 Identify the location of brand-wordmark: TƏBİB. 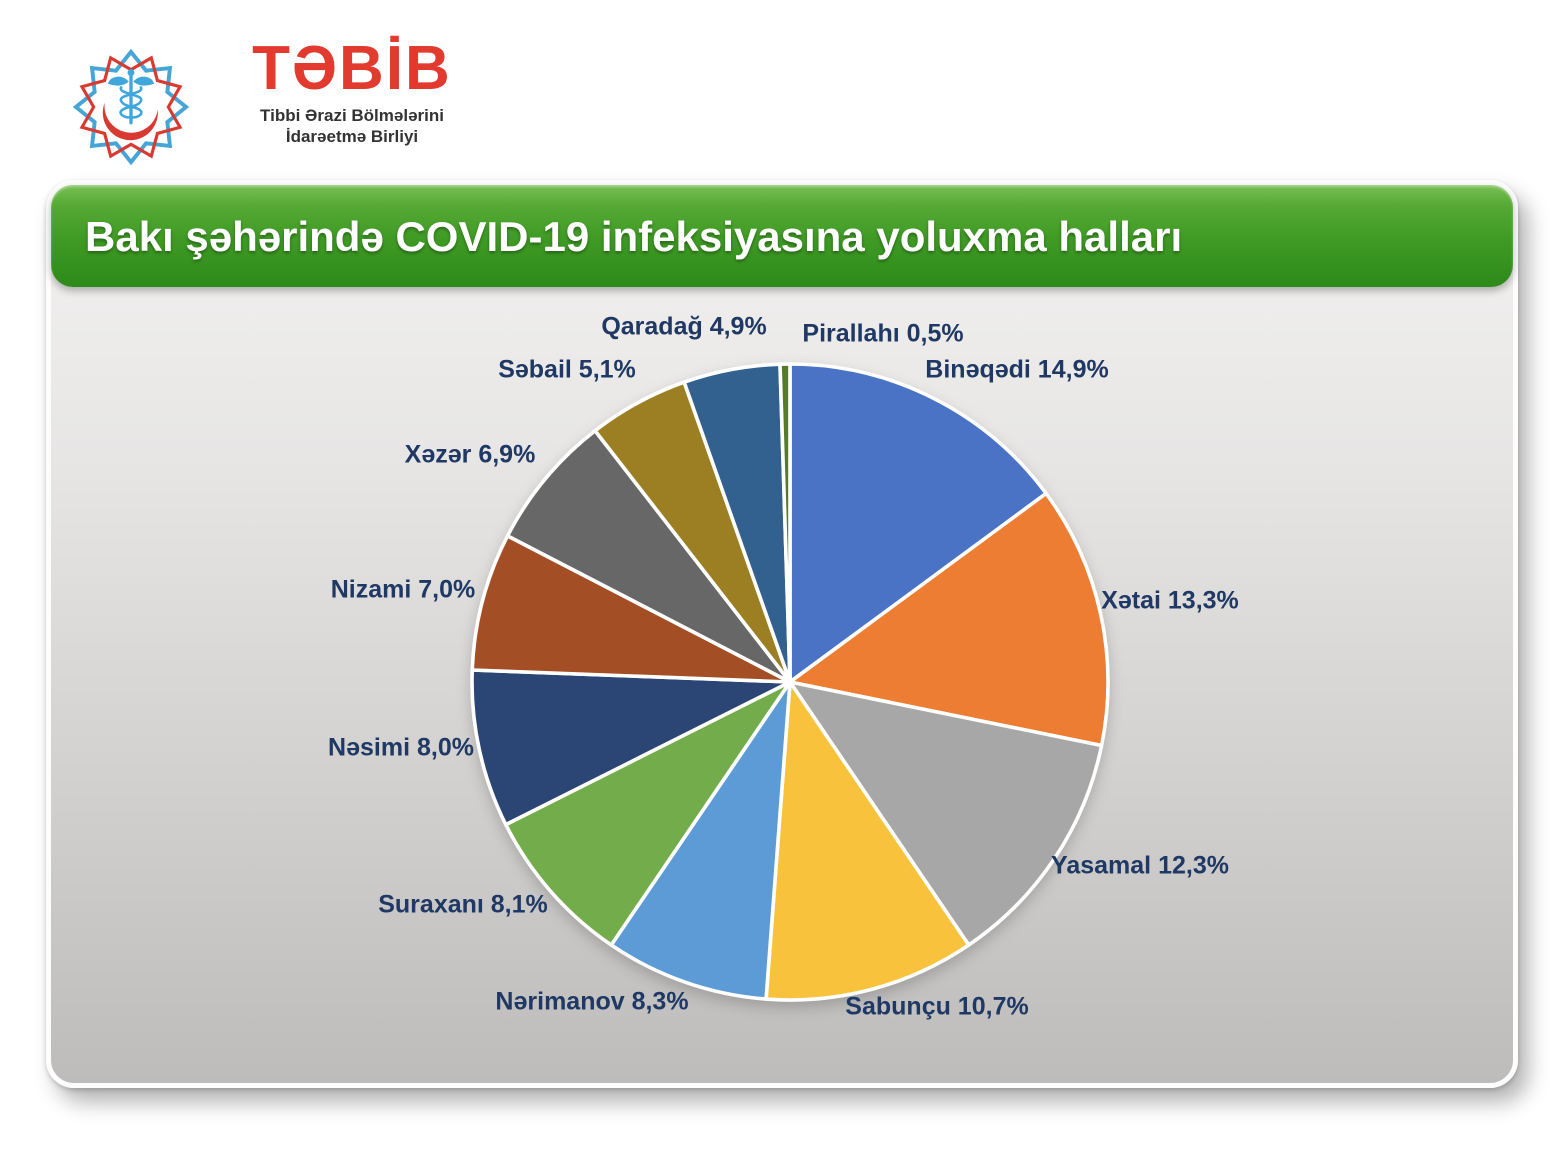
(352, 68).